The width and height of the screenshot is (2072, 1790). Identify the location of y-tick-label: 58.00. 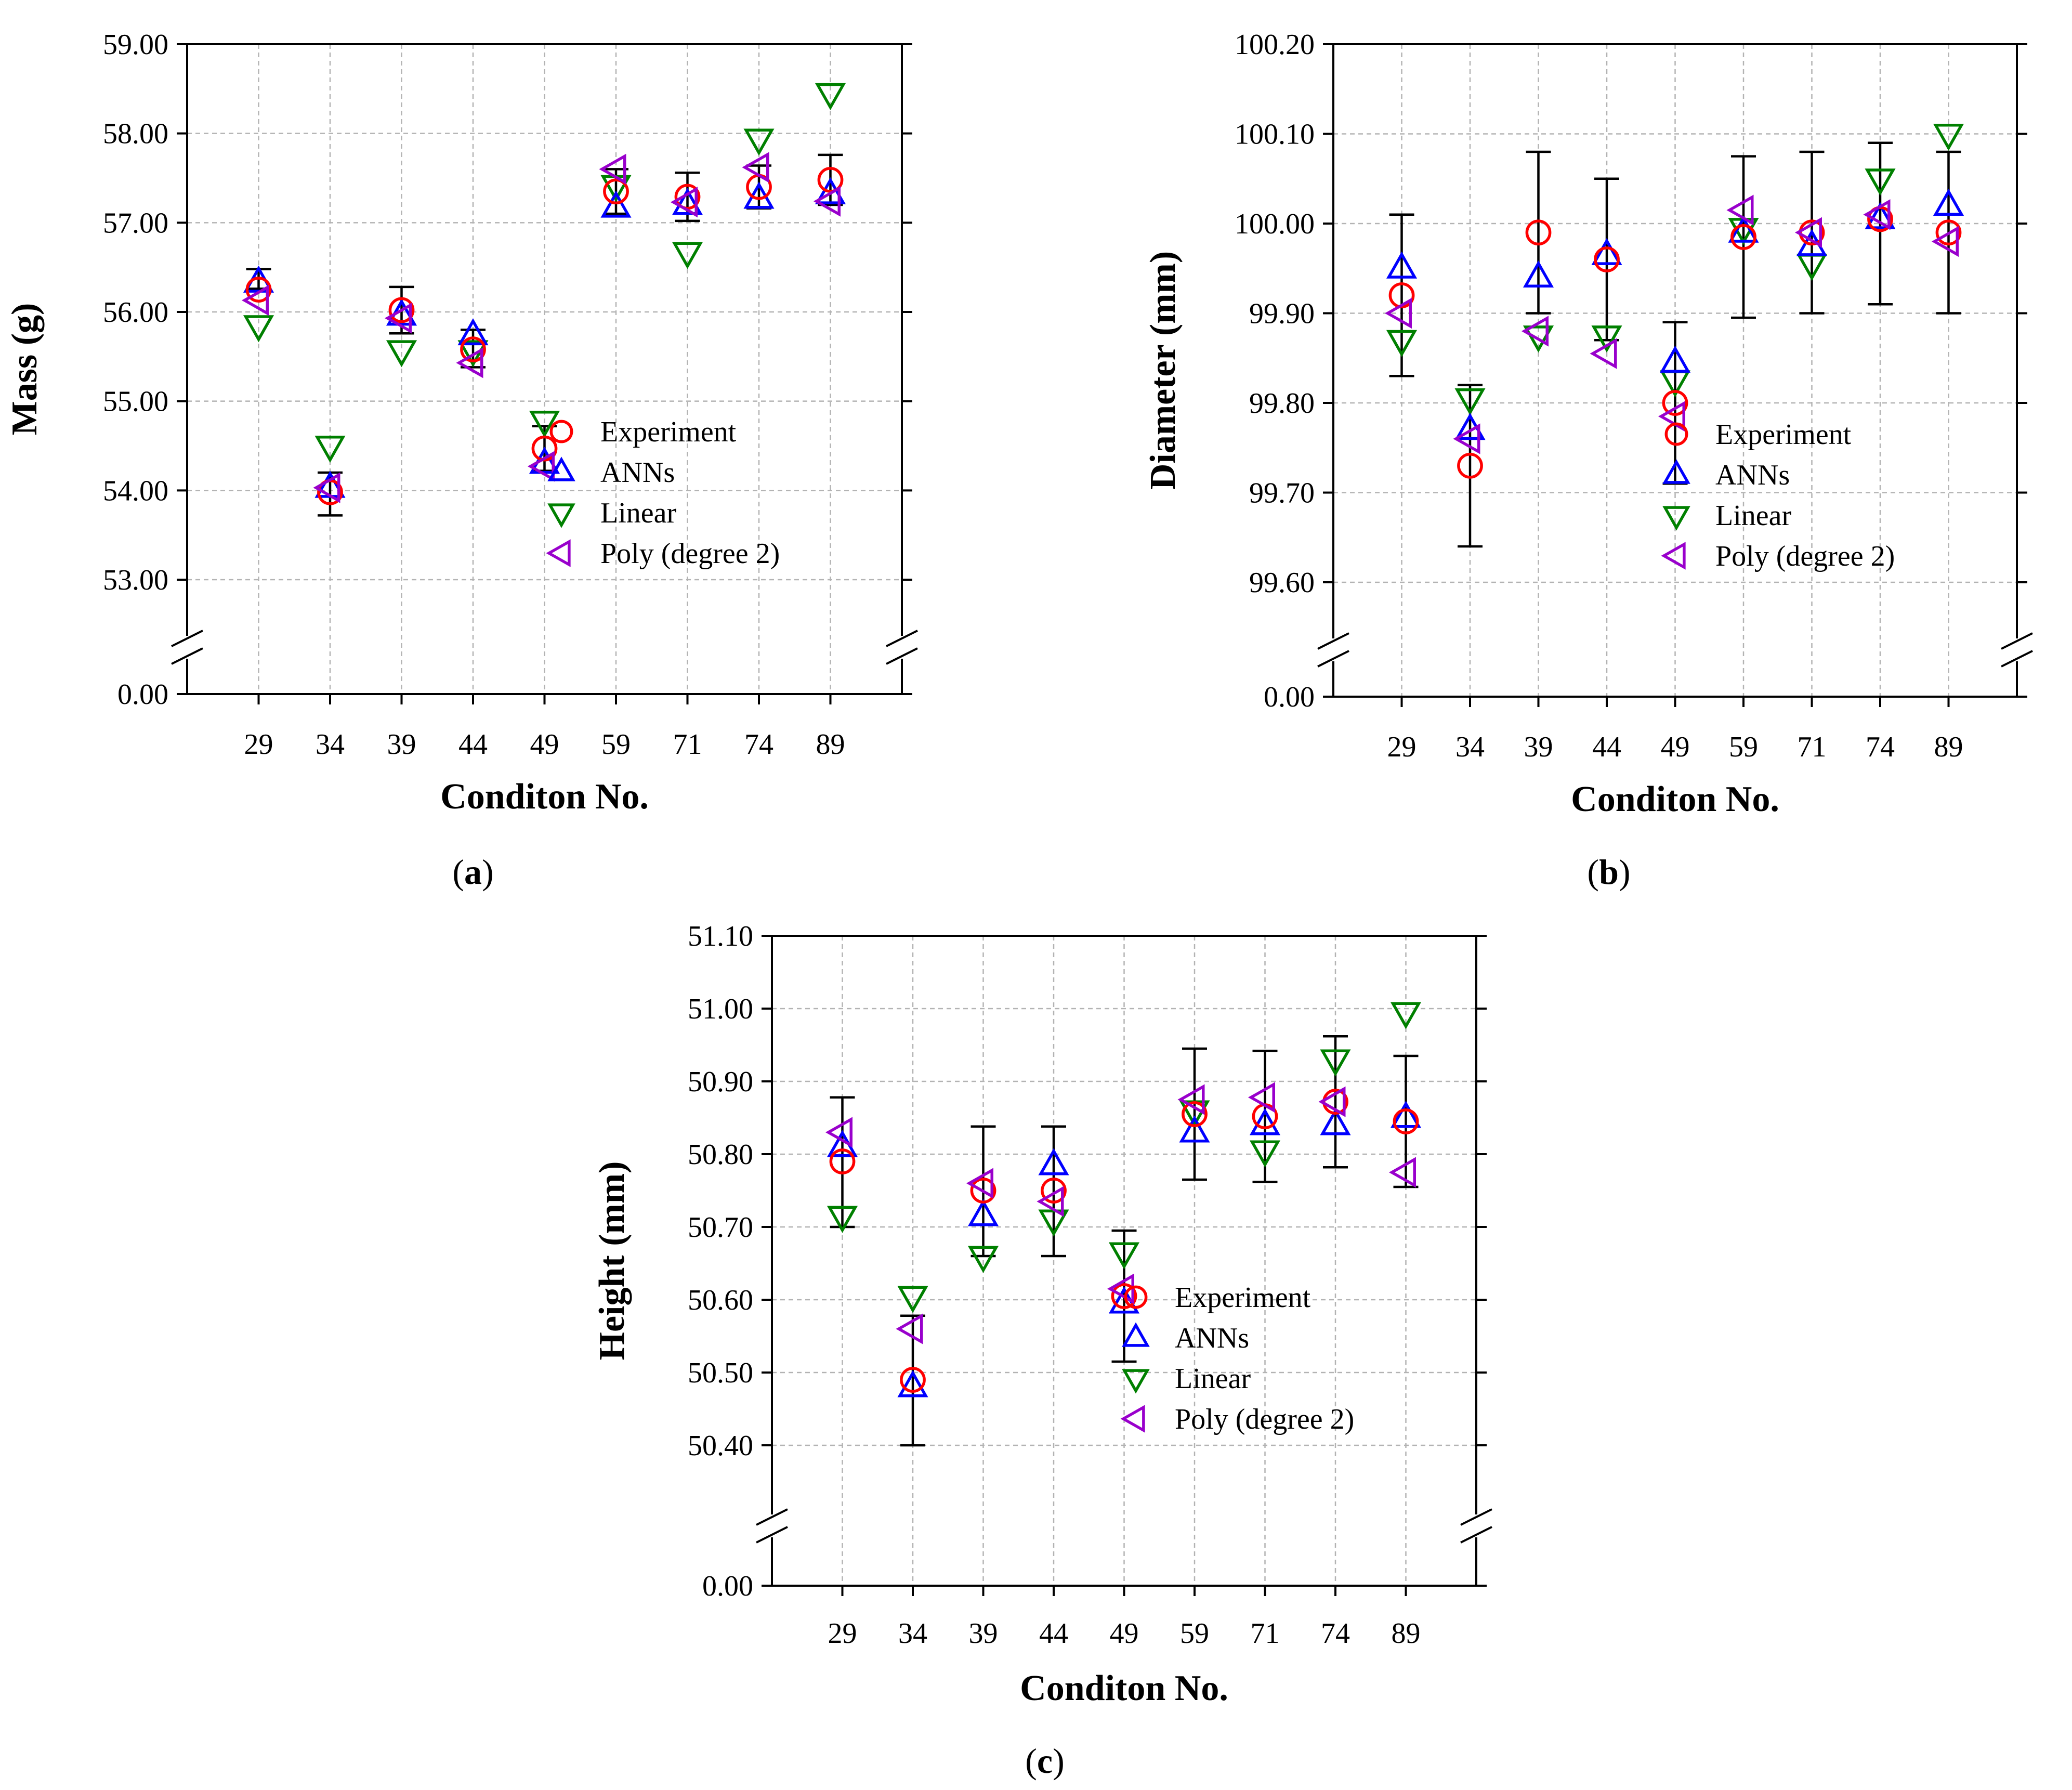
(135, 134).